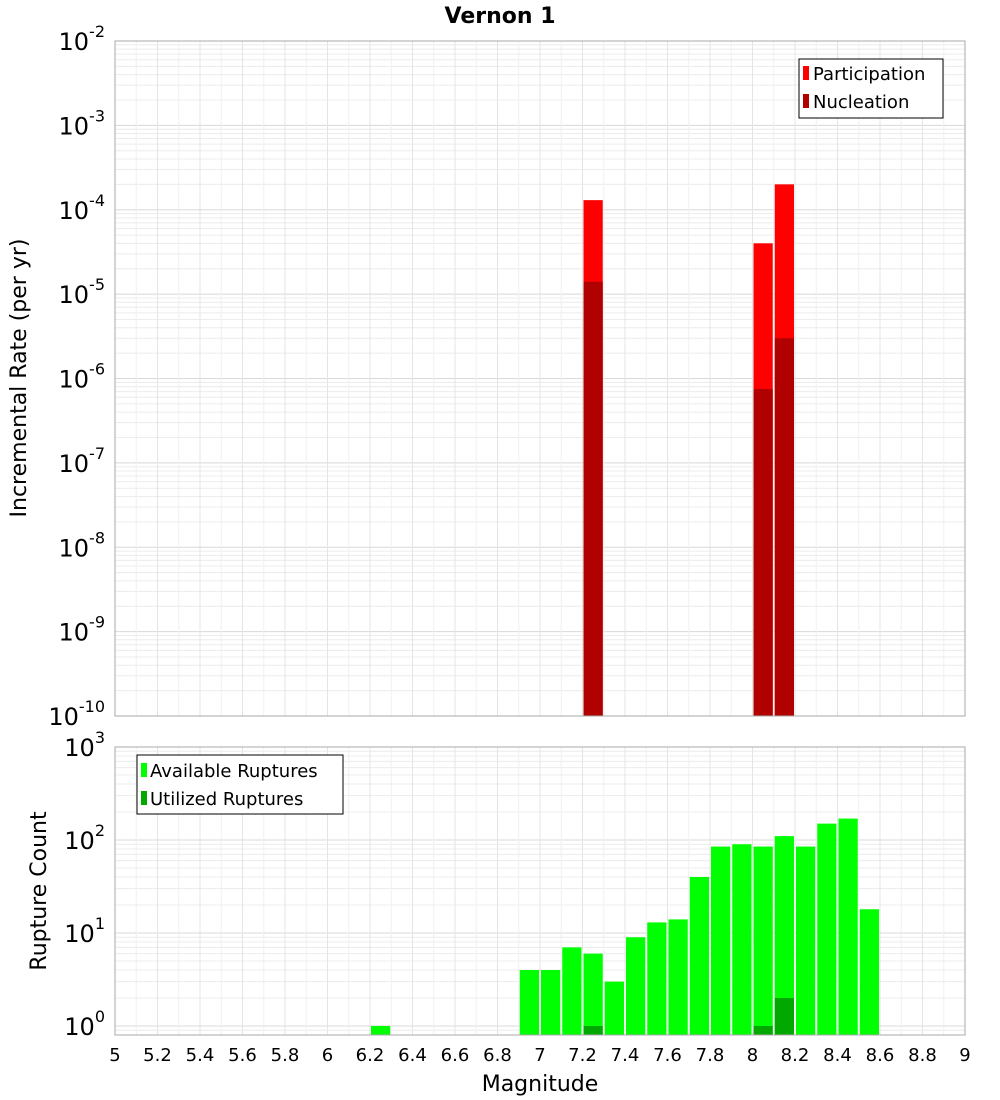 Image resolution: width=1000 pixels, height=1100 pixels. I want to click on x-tick-label: 7.2, so click(582, 1055).